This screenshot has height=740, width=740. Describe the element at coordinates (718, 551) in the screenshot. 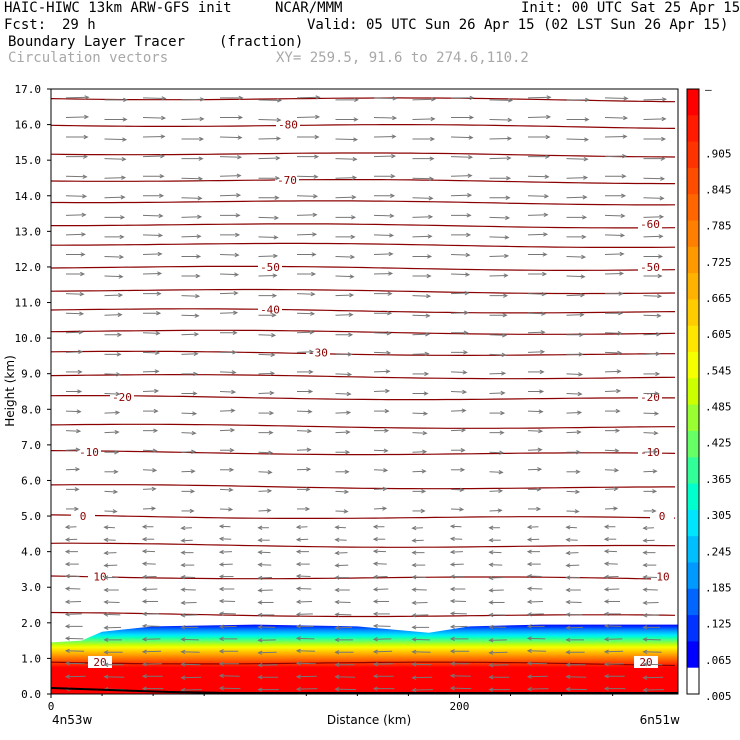

I see `colorbar-label: .245` at that location.